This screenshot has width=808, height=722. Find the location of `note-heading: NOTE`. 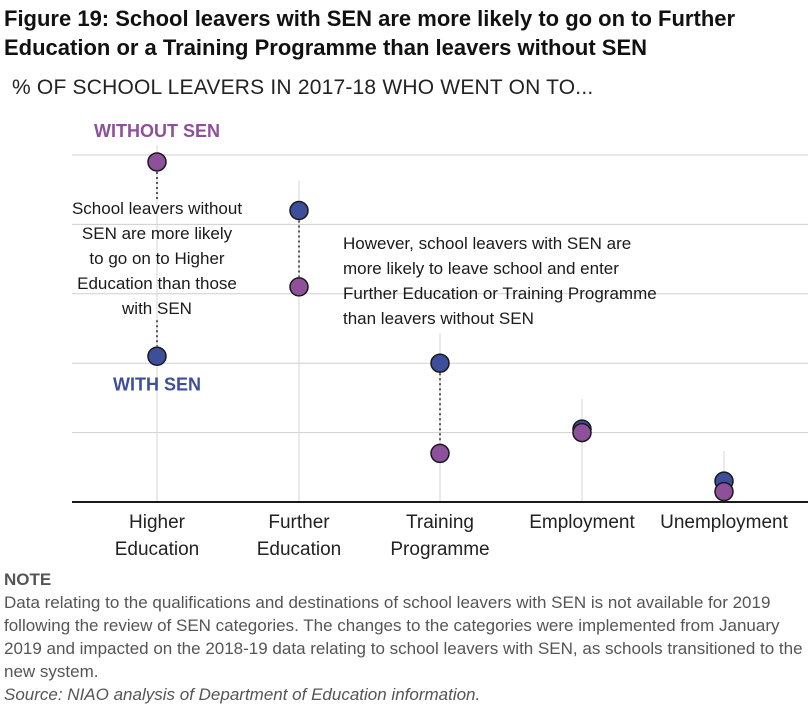

note-heading: NOTE is located at coordinates (28, 579).